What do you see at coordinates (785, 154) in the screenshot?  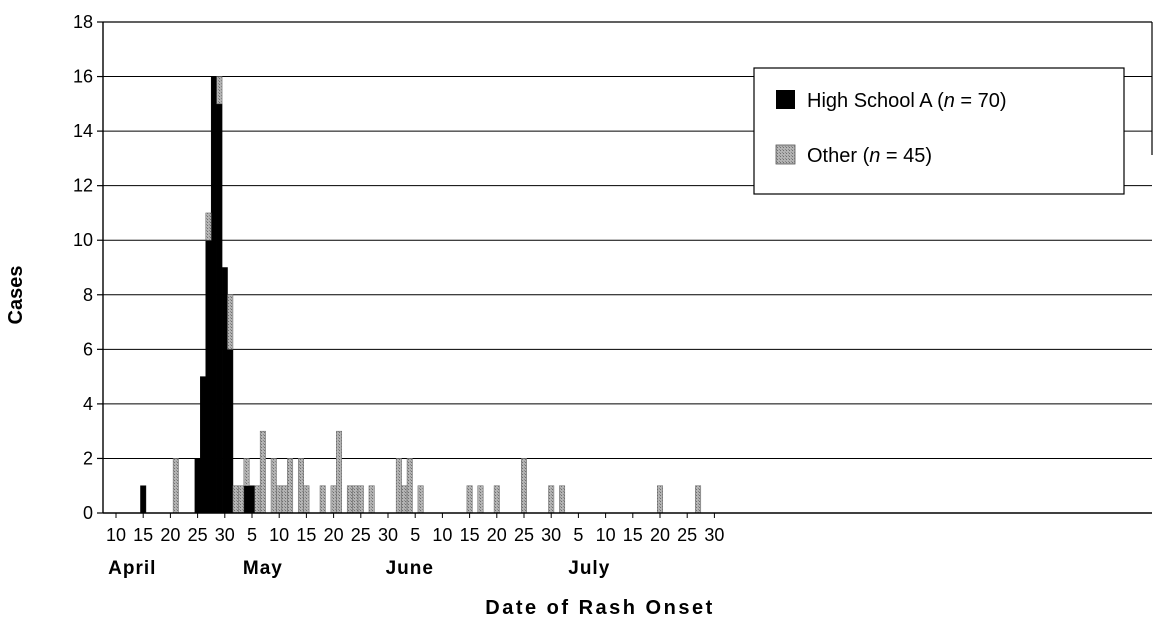 I see `legend-swatch-other` at bounding box center [785, 154].